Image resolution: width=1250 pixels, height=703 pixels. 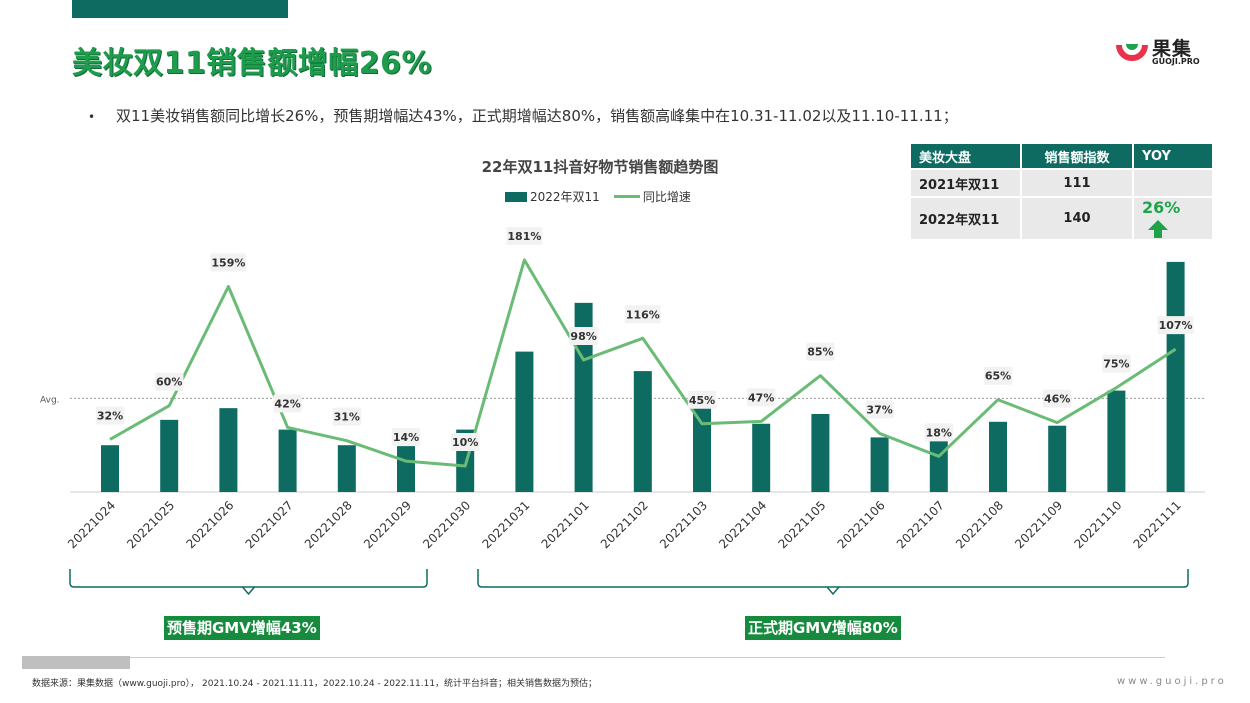 I want to click on data-label: 107%, so click(x=1176, y=325).